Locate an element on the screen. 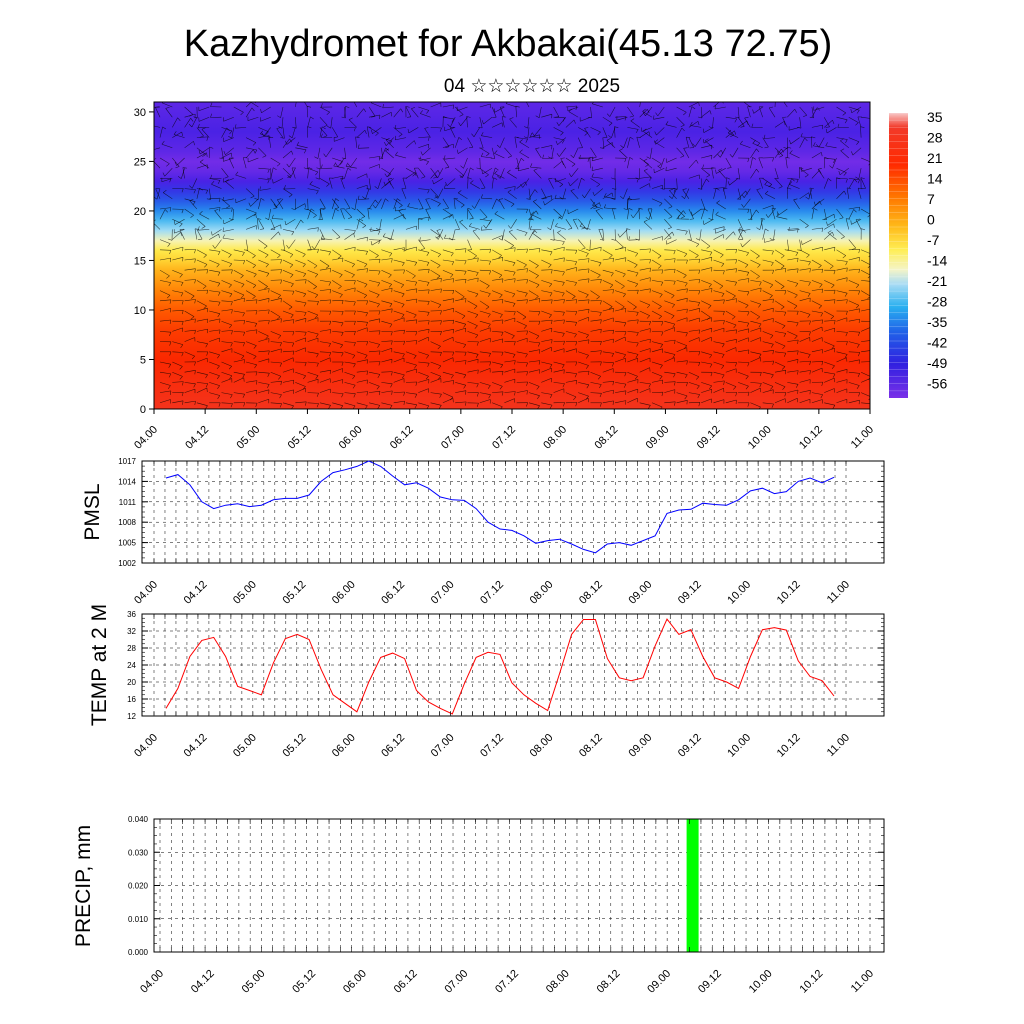 This screenshot has height=1024, width=1024. colorbar-label: 0 is located at coordinates (931, 220).